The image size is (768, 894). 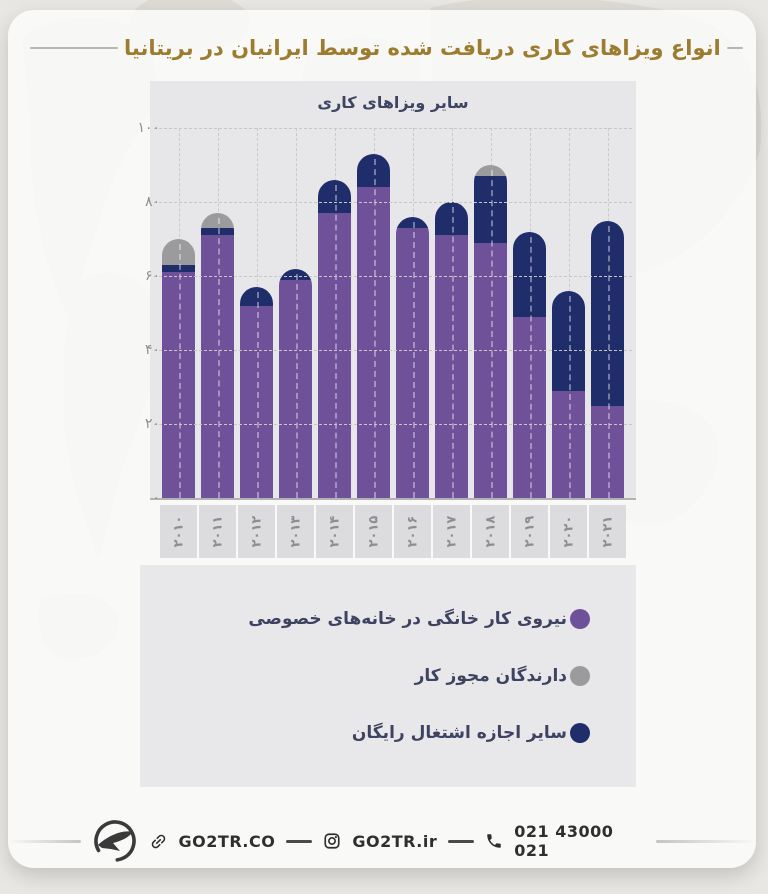 What do you see at coordinates (395, 841) in the screenshot?
I see `footer-instagram: GO2TR.ir` at bounding box center [395, 841].